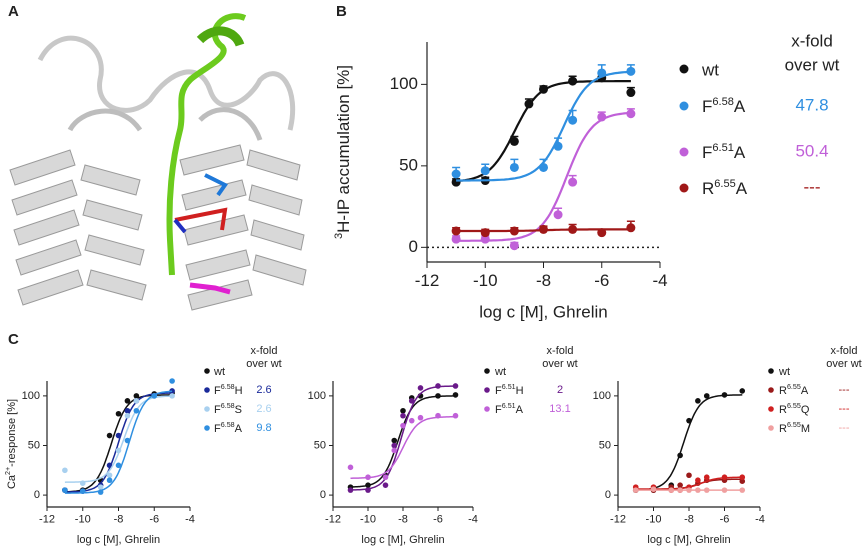 This screenshot has height=548, width=868. I want to click on fold-value: 9.8, so click(263, 428).